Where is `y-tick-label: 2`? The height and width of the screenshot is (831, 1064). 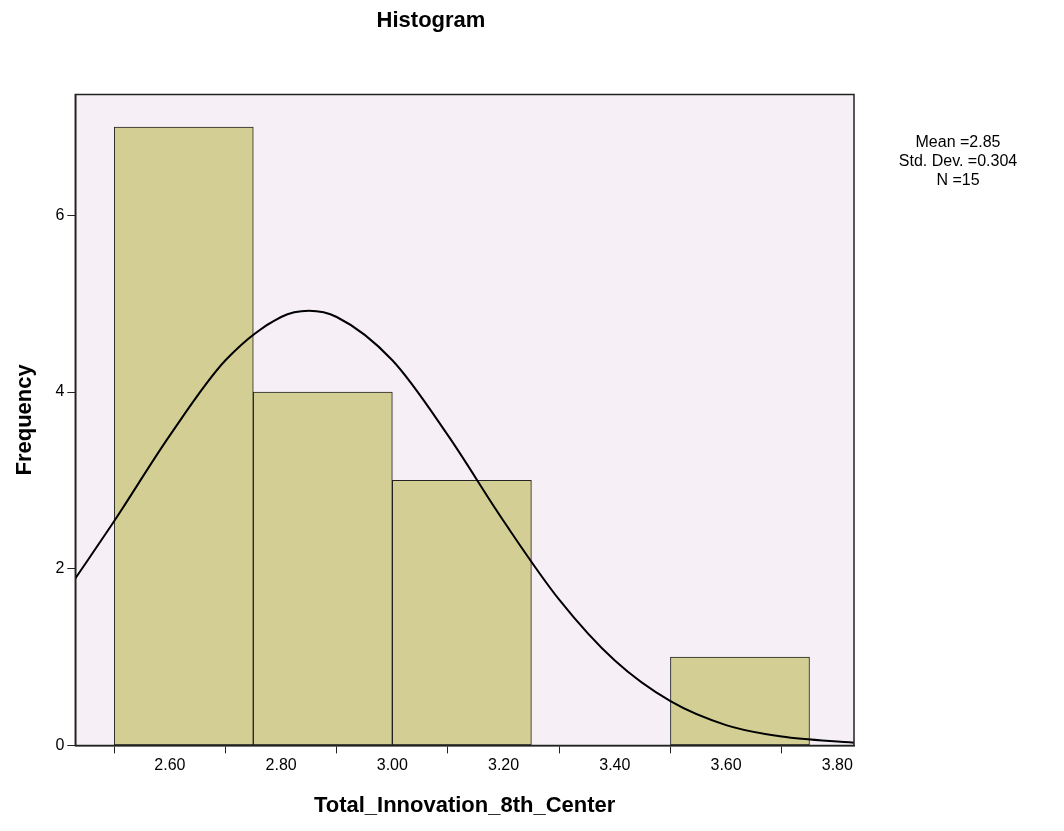
y-tick-label: 2 is located at coordinates (60, 568).